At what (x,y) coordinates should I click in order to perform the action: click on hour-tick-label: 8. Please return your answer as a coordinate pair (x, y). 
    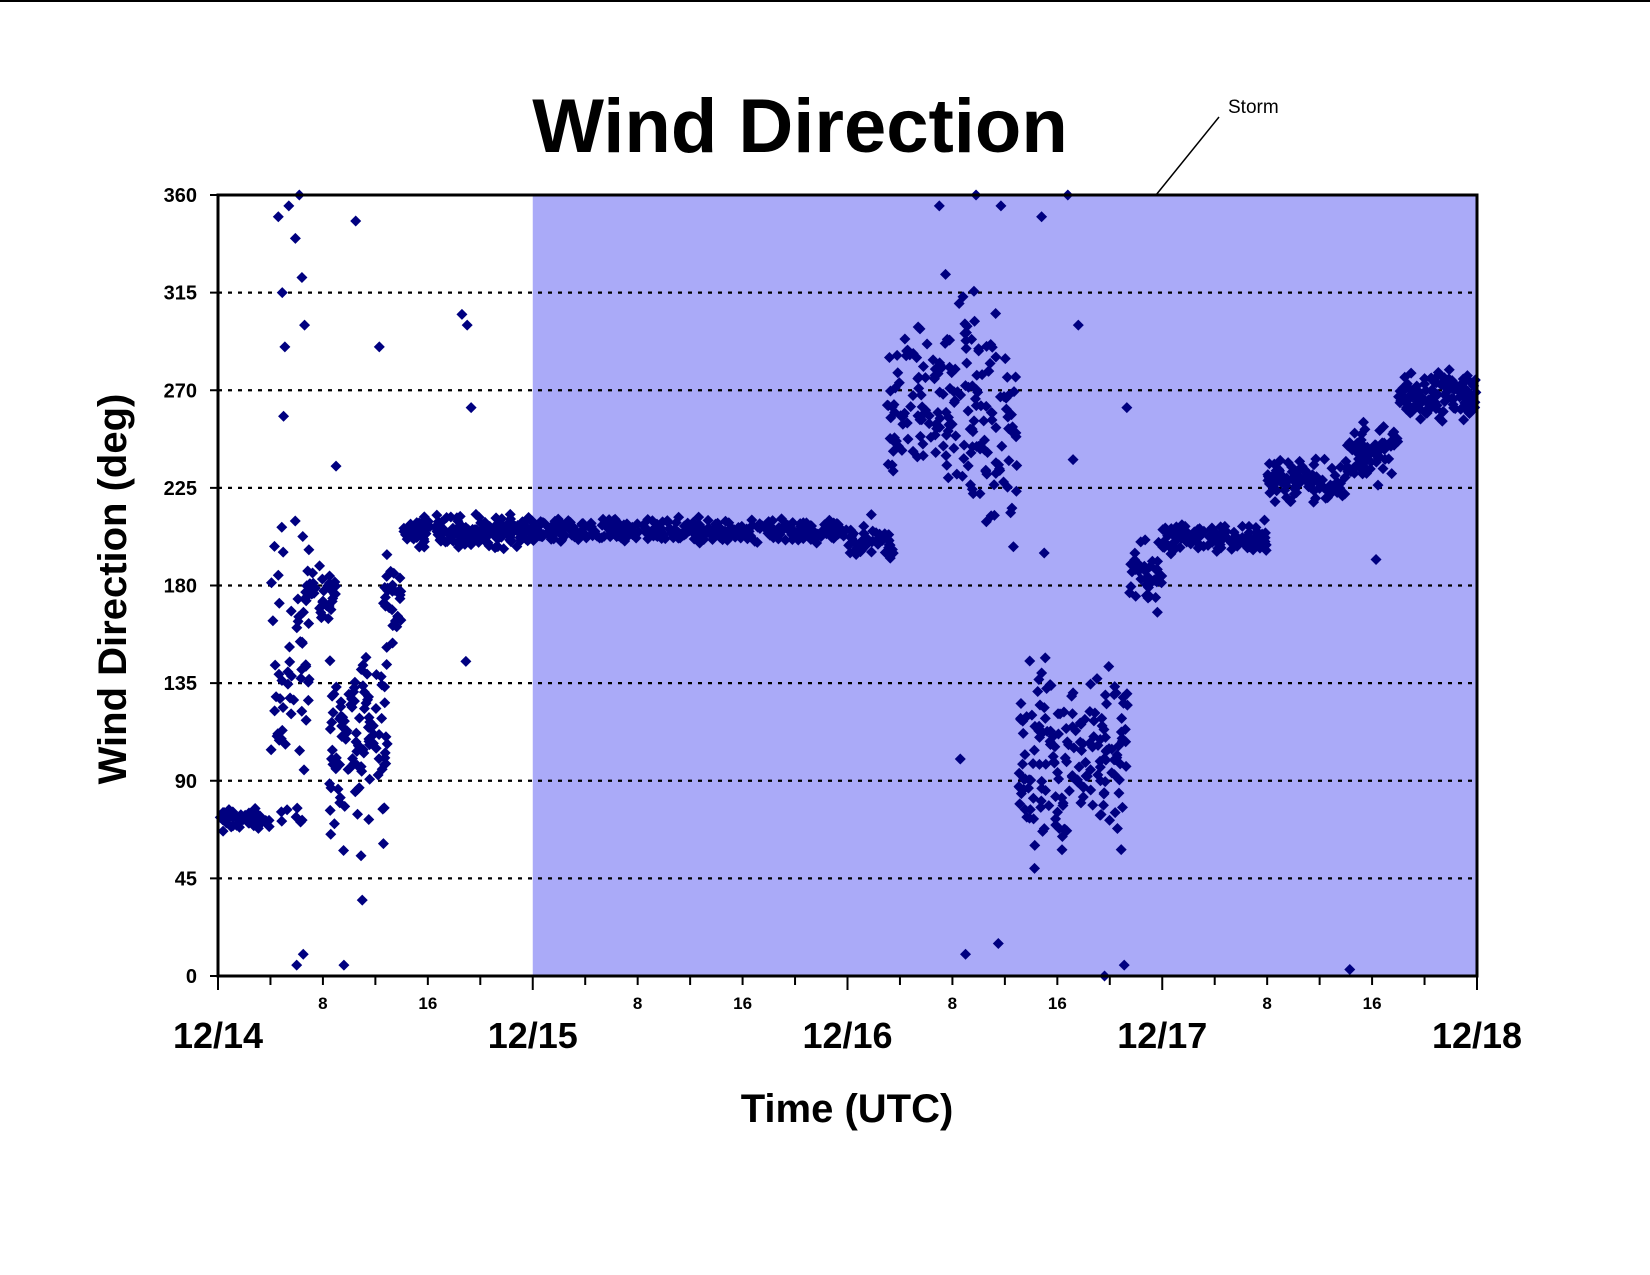
    Looking at the image, I should click on (322, 1003).